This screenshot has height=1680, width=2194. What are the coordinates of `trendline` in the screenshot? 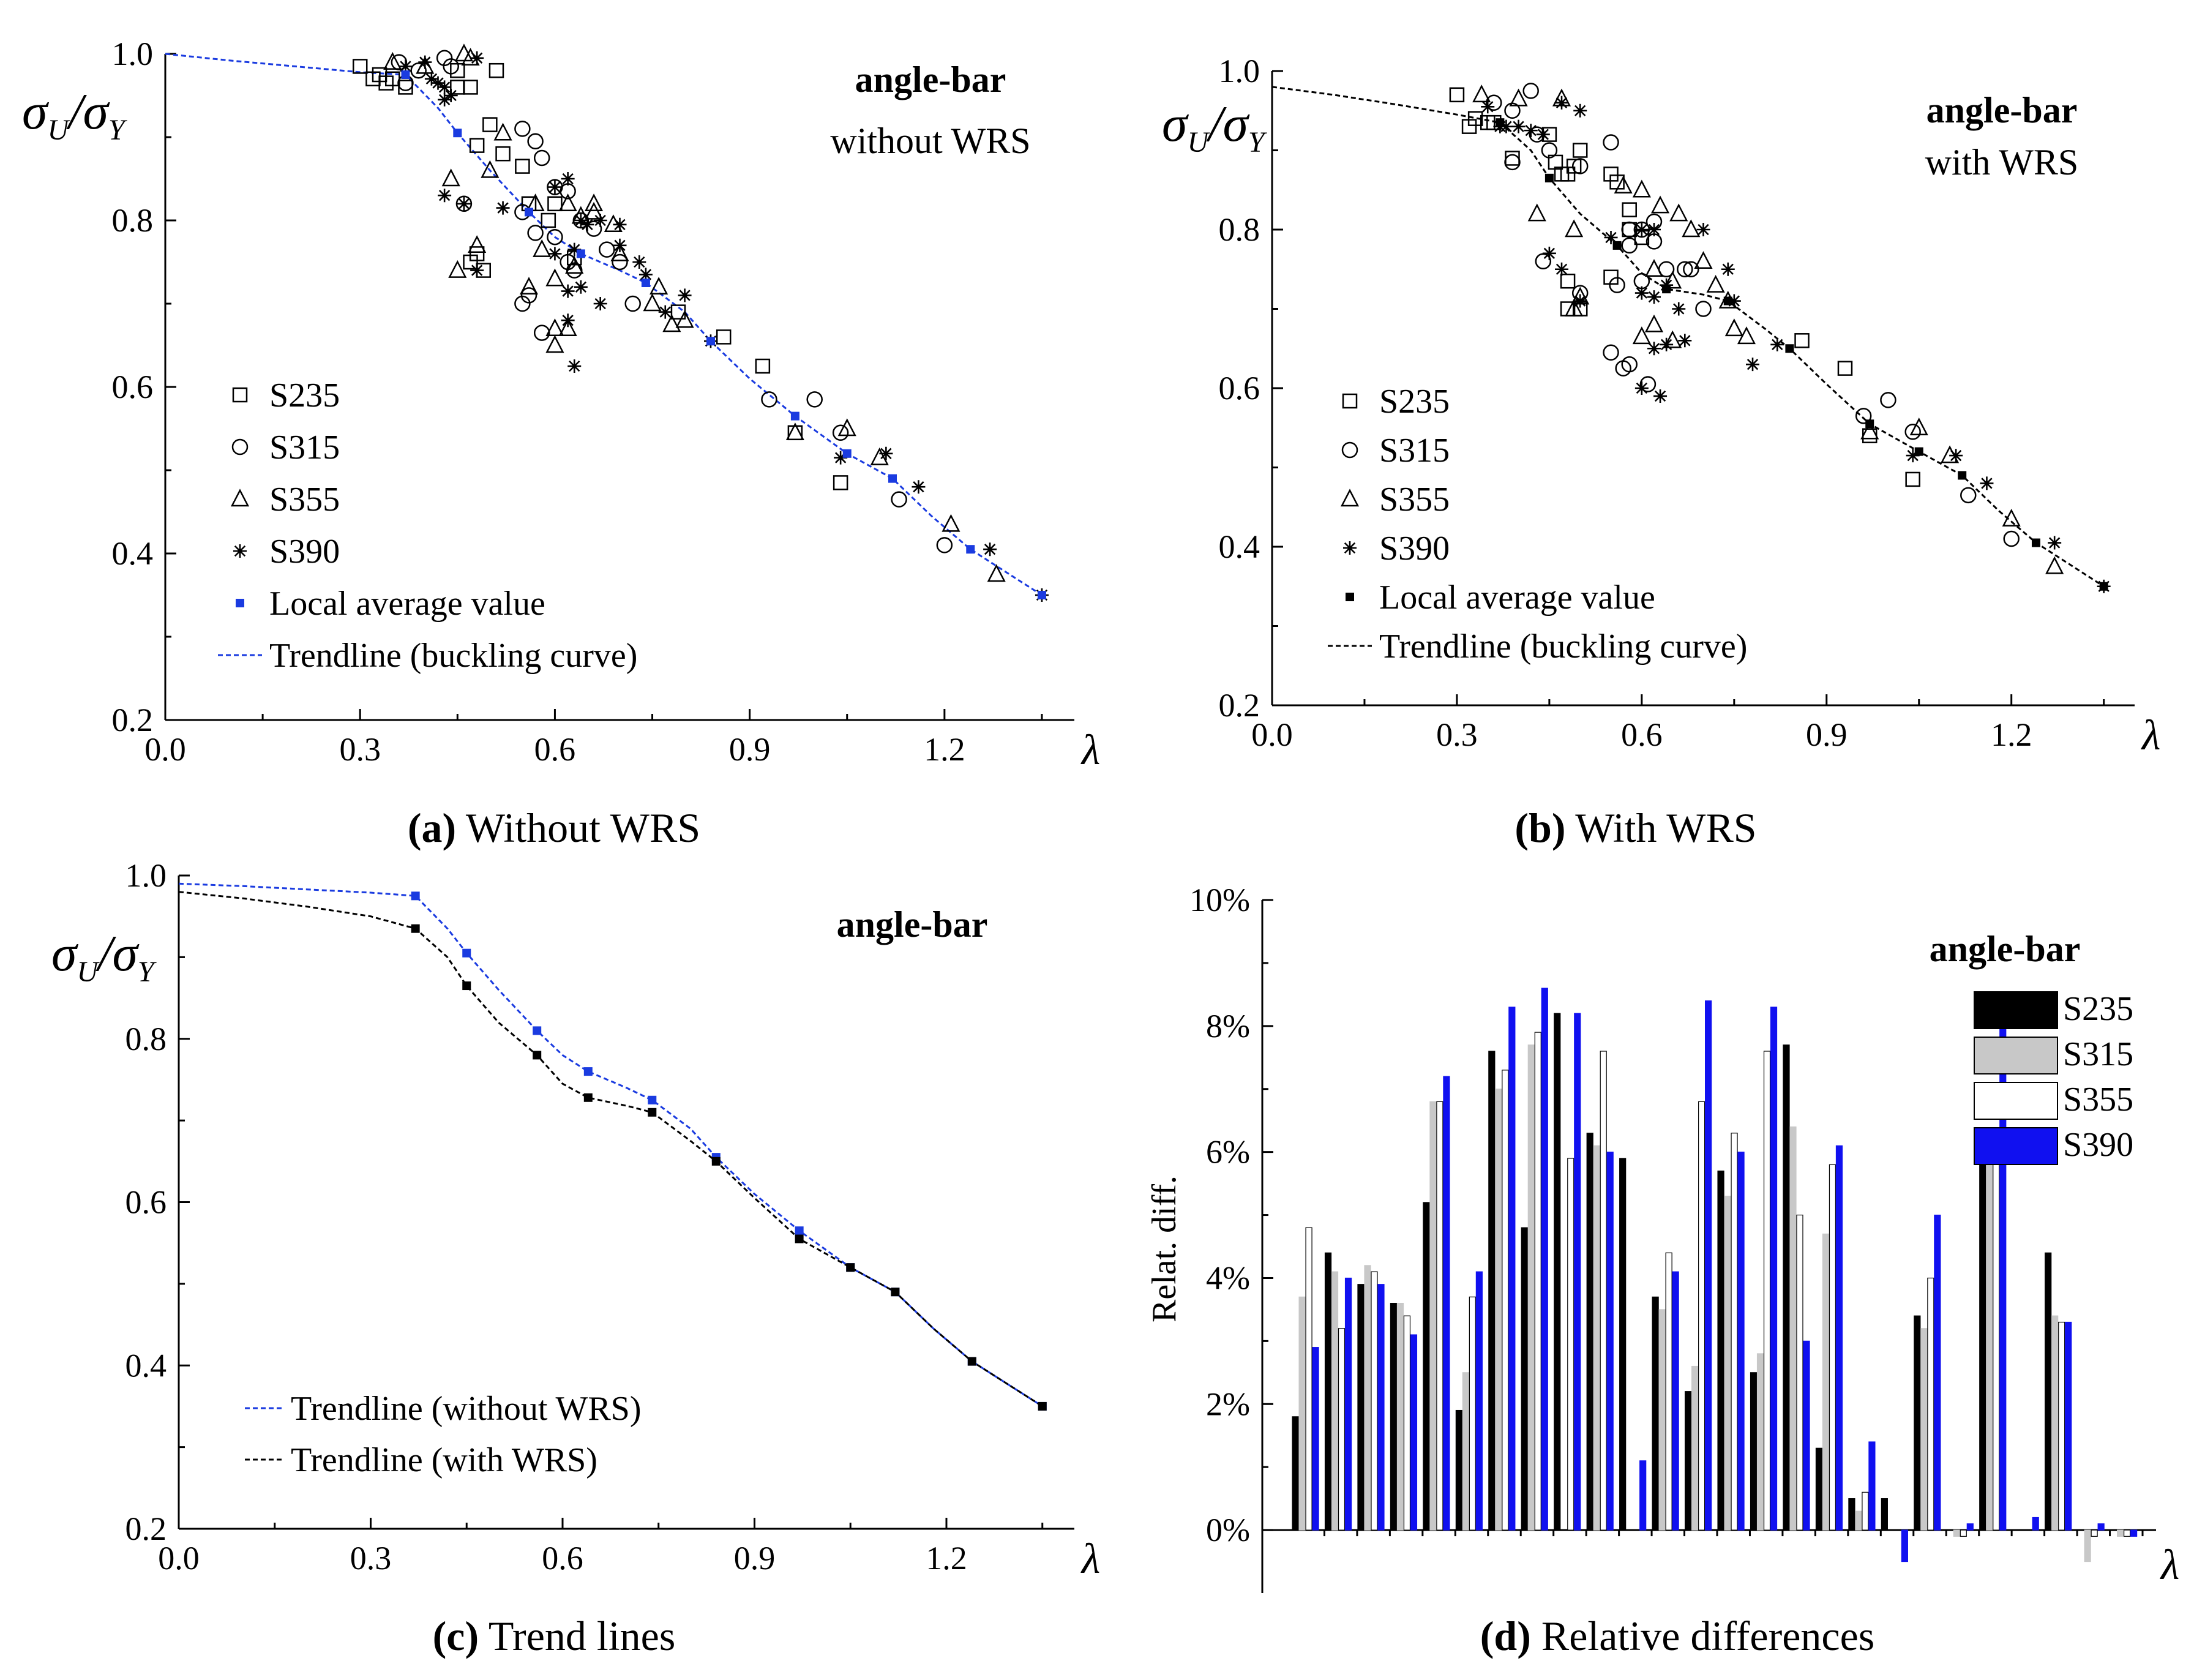 It's located at (610, 1145).